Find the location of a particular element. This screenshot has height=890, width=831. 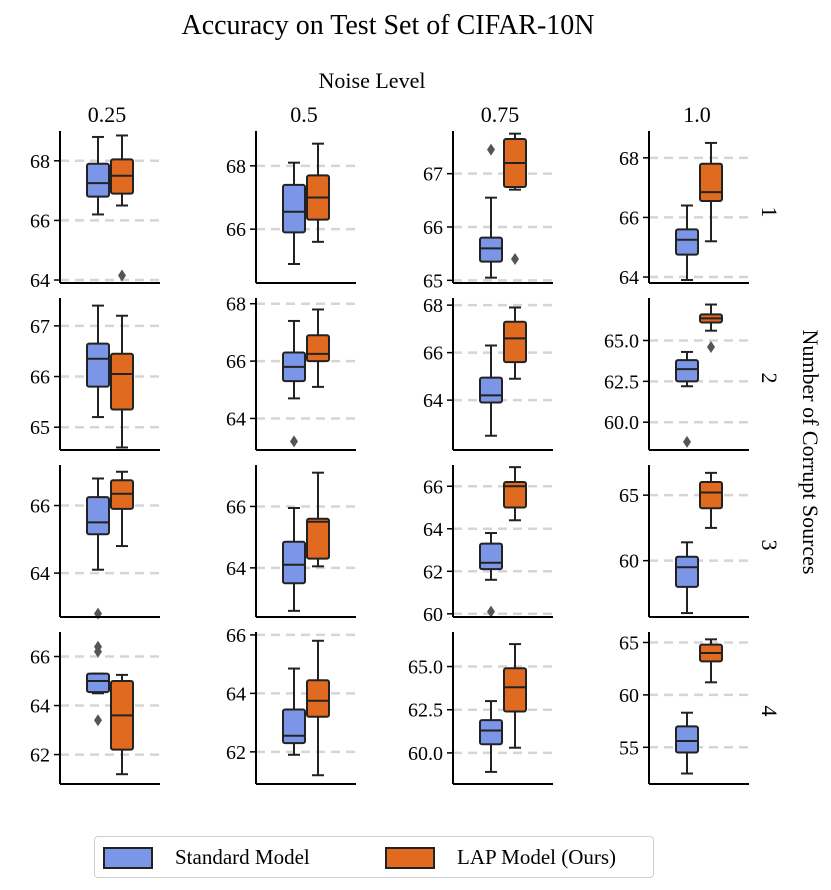

panel-r4-c4: 55 60 65 is located at coordinates (684, 708).